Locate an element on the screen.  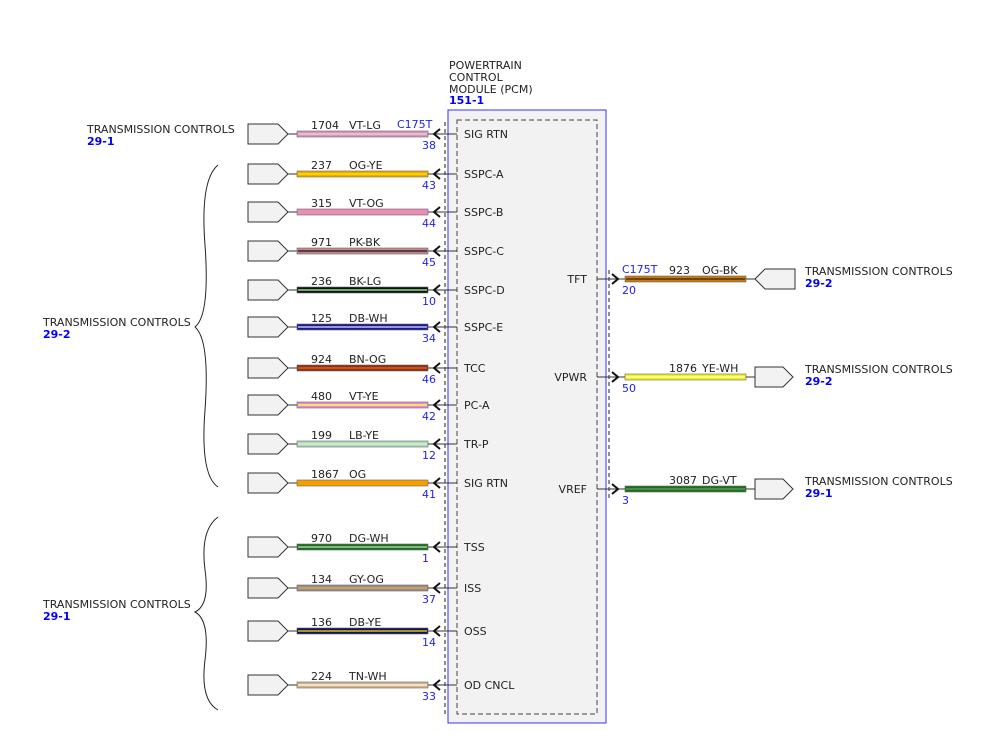
wire-row: 136 DB-YE 14 OSS is located at coordinates (367, 632).